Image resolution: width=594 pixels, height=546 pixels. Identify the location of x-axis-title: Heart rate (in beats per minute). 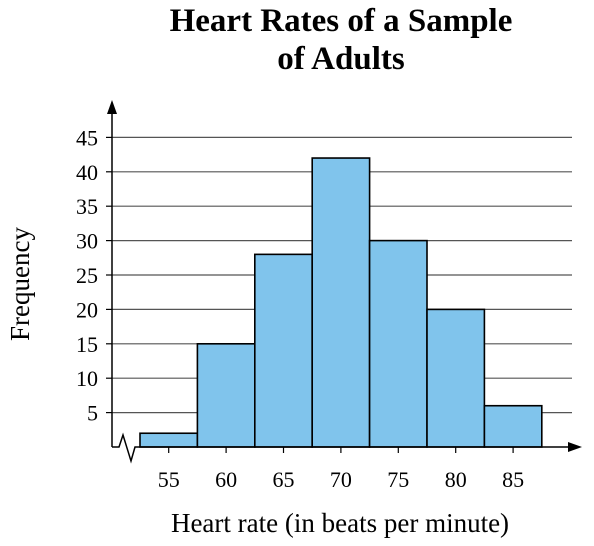
(340, 523).